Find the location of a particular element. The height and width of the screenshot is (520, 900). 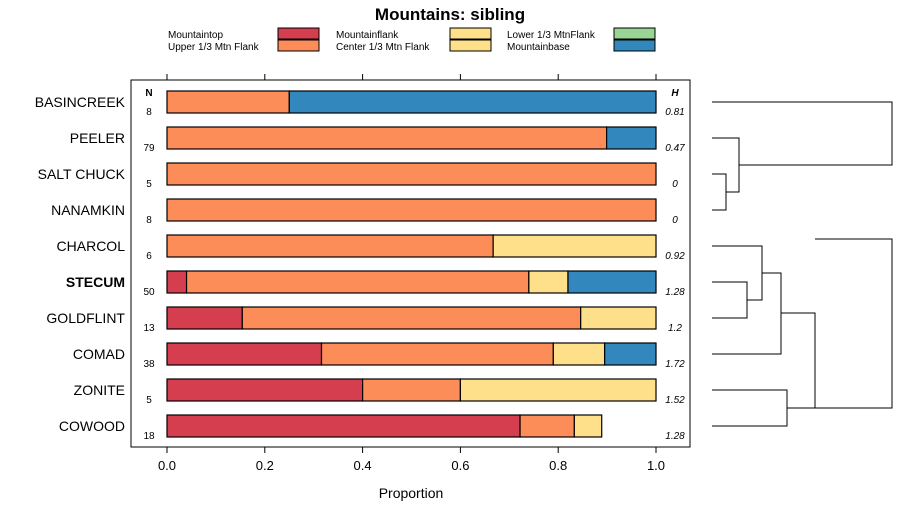

bar-segment-stecum-center-1-3-mtn-flank is located at coordinates (548, 282).